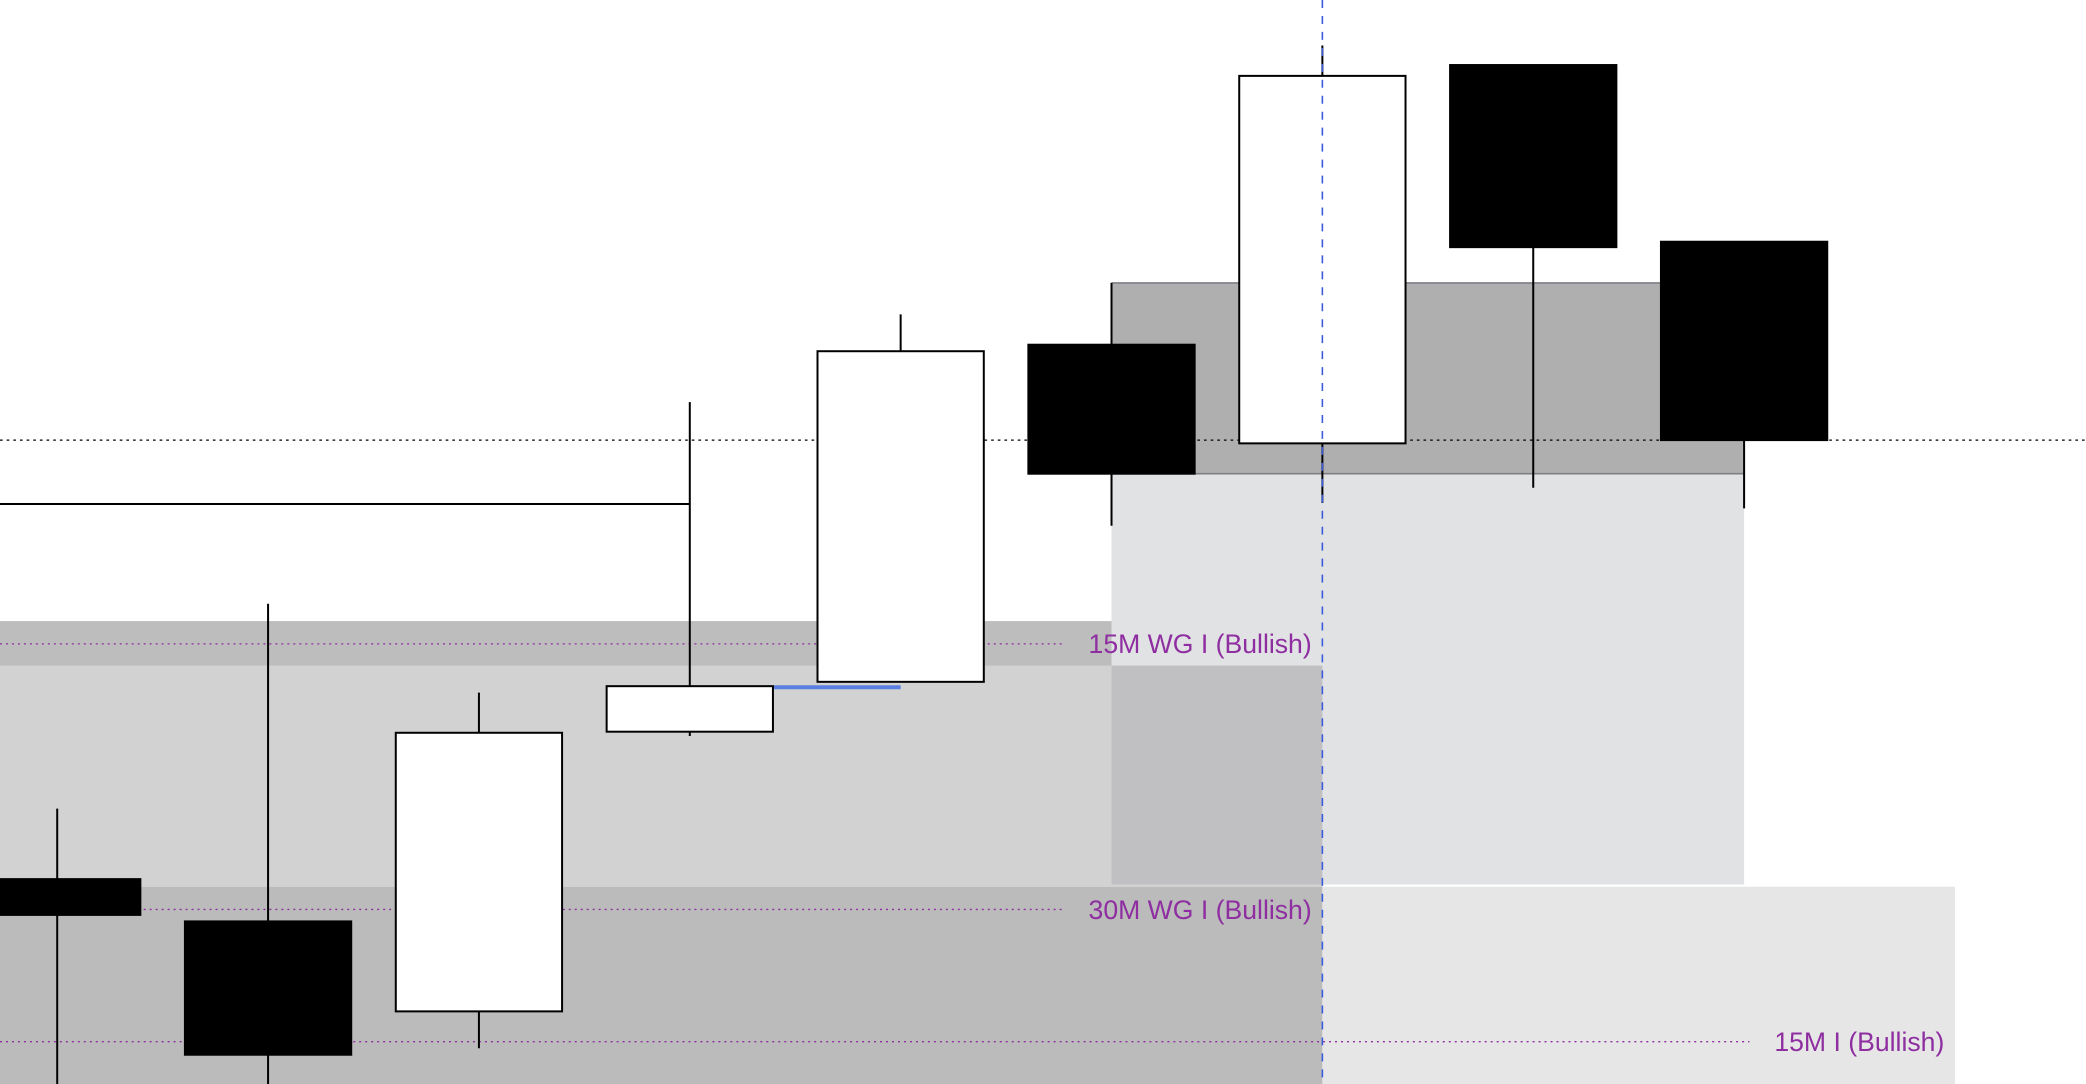 This screenshot has height=1084, width=2086. Describe the element at coordinates (1200, 644) in the screenshot. I see `level-label-15m-wg: 15M WG I (Bullish)` at that location.